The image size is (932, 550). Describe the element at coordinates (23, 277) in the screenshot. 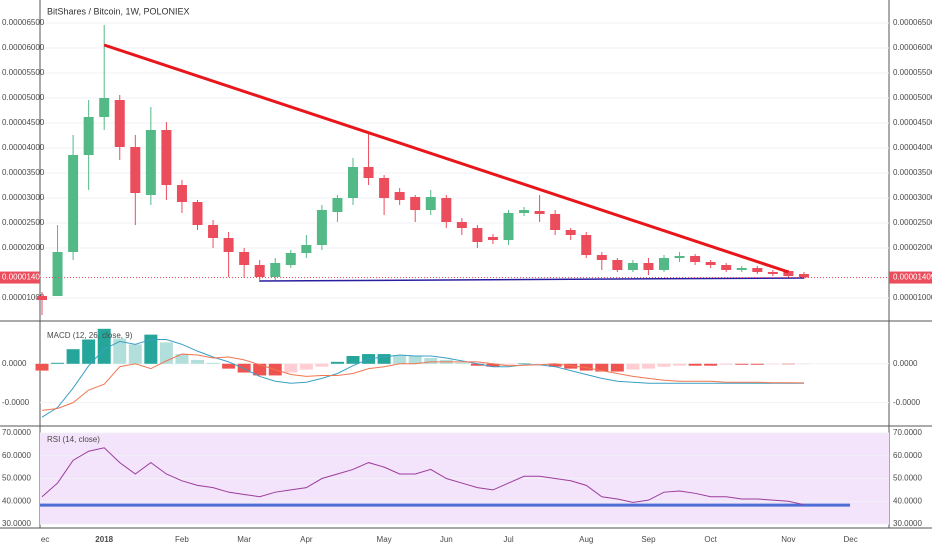

I see `last-price-label: 0.00001409` at that location.